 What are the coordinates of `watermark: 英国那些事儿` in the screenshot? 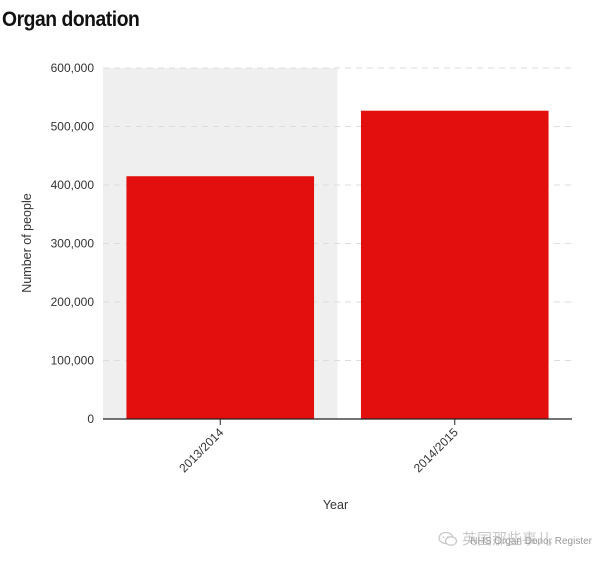 It's located at (495, 538).